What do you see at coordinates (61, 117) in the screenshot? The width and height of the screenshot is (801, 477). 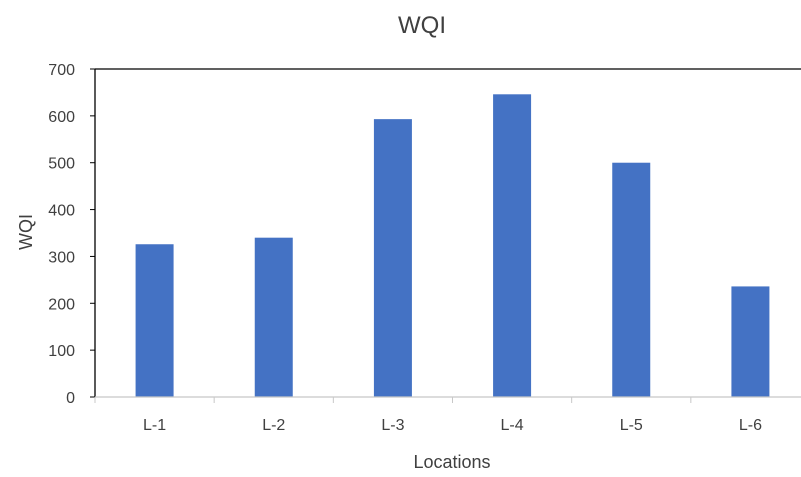 I see `y-tick-label: 600` at bounding box center [61, 117].